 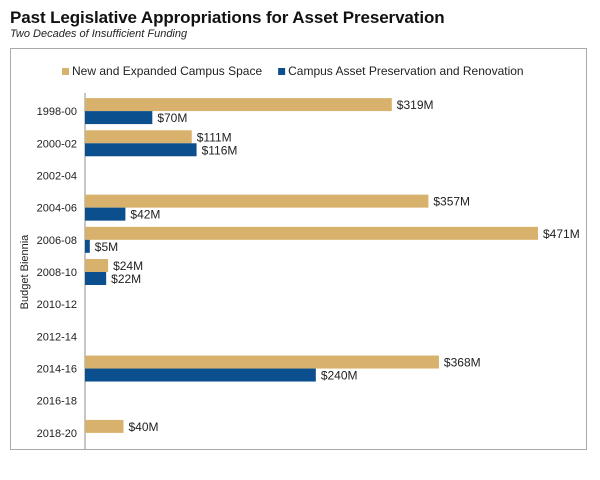 What do you see at coordinates (126, 279) in the screenshot?
I see `data-label: $22M` at bounding box center [126, 279].